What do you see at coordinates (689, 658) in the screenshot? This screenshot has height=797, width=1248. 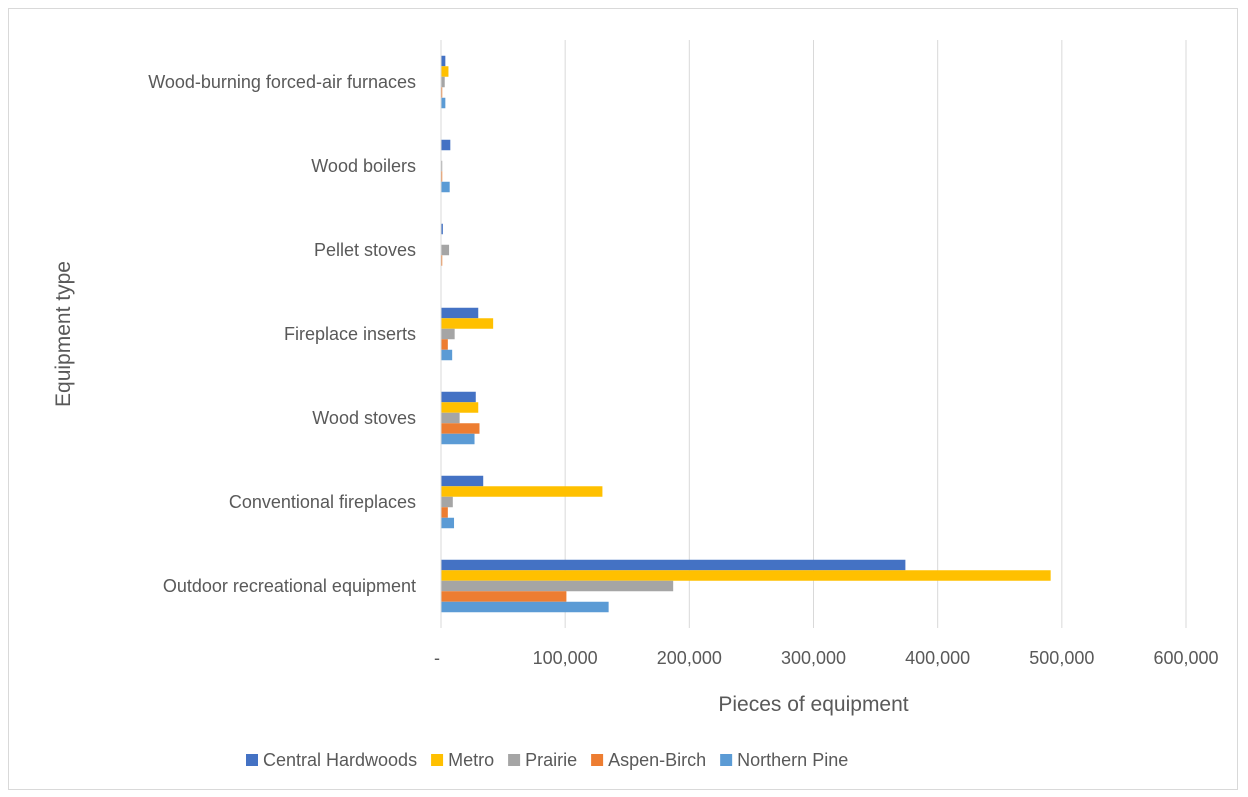 I see `x-tick-label: 200,000` at bounding box center [689, 658].